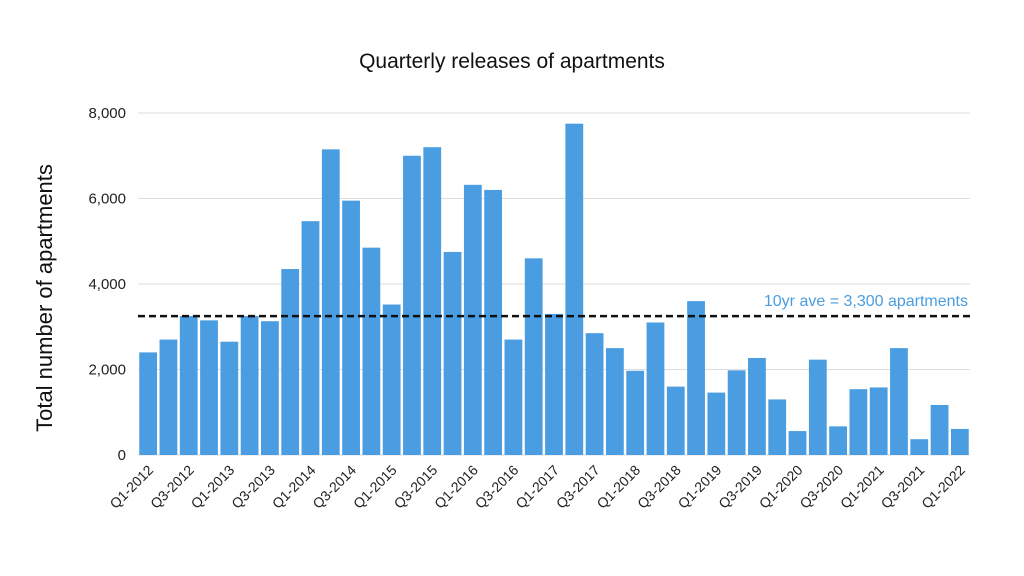  Describe the element at coordinates (700, 487) in the screenshot. I see `x-tick-label: Q1-2019` at that location.